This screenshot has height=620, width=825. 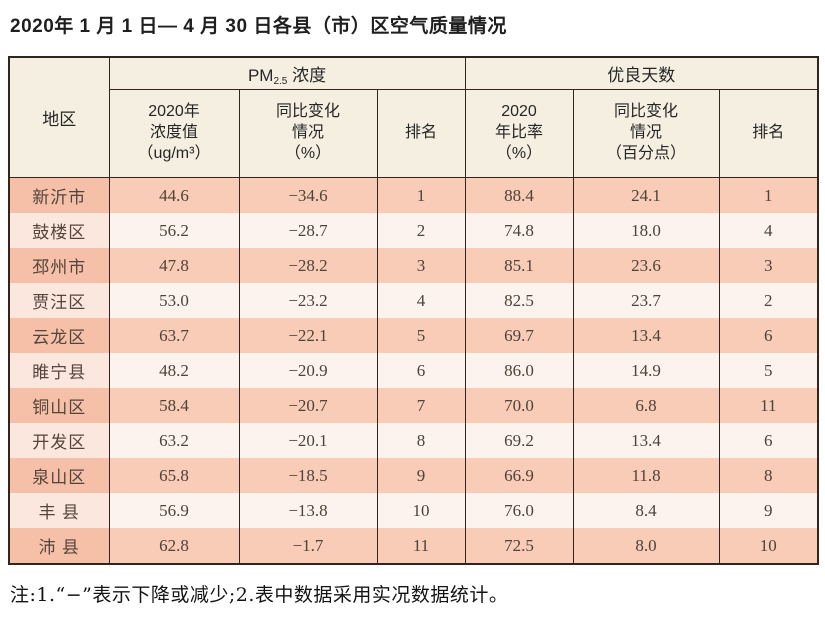 What do you see at coordinates (59, 546) in the screenshot?
I see `region-cell: 沛 县` at bounding box center [59, 546].